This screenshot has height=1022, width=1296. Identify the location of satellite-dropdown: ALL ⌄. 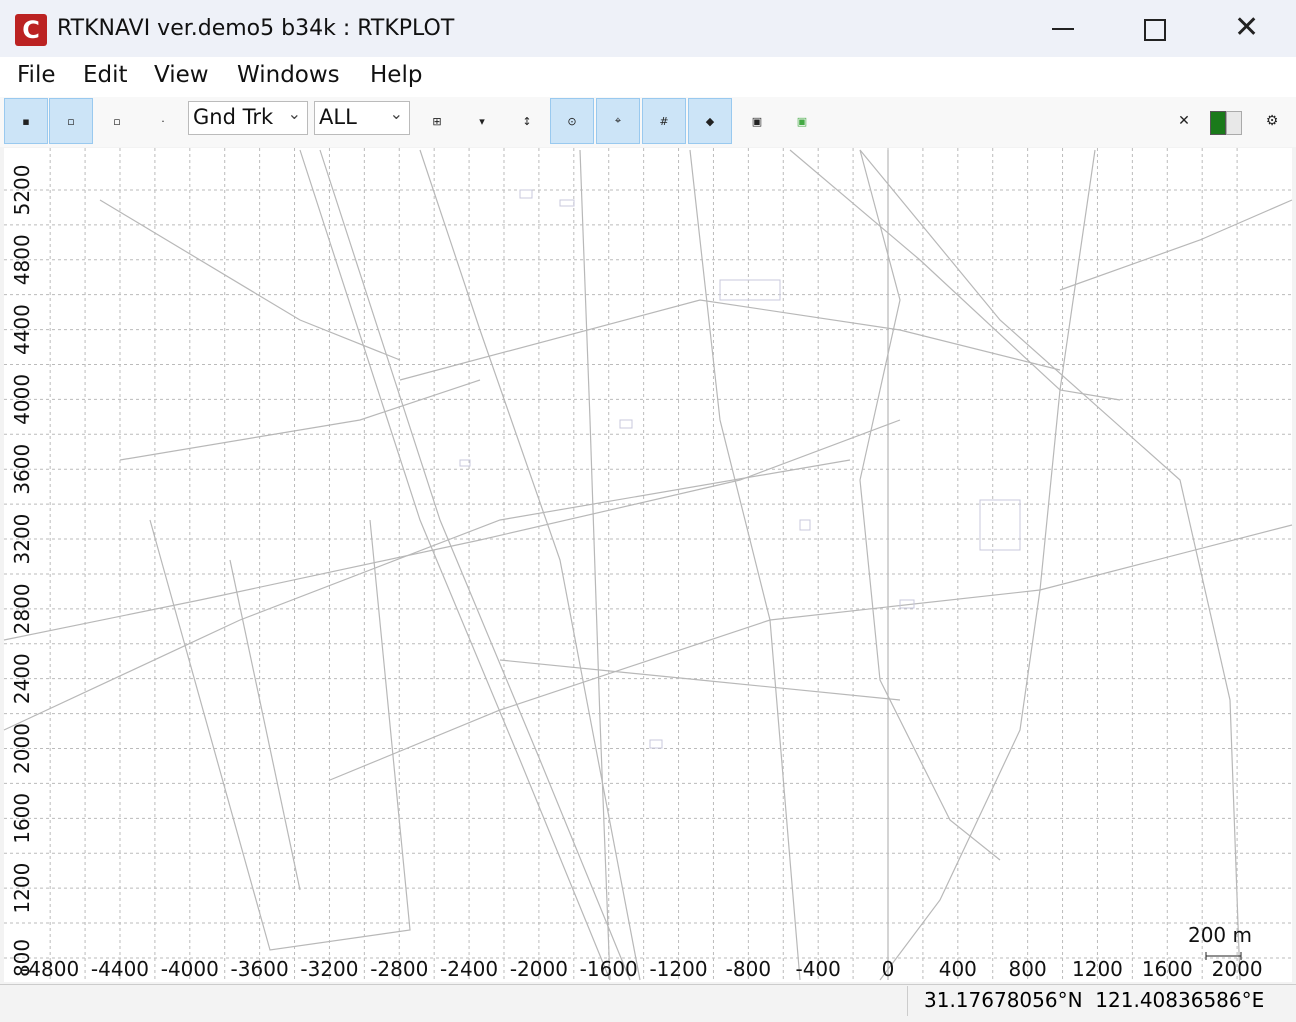
(362, 118).